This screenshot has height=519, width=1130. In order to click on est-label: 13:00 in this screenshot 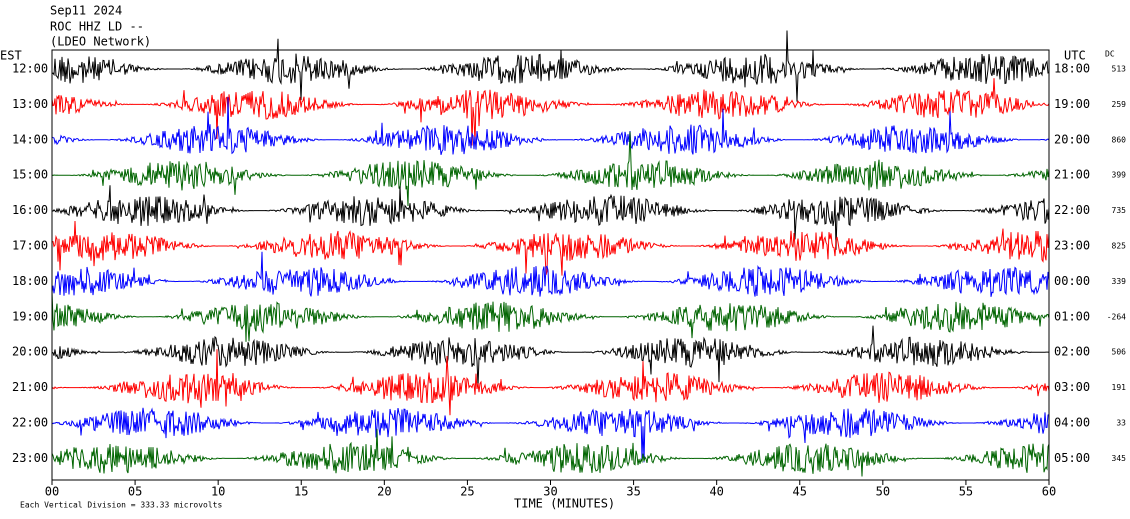, I will do `click(30, 104)`.